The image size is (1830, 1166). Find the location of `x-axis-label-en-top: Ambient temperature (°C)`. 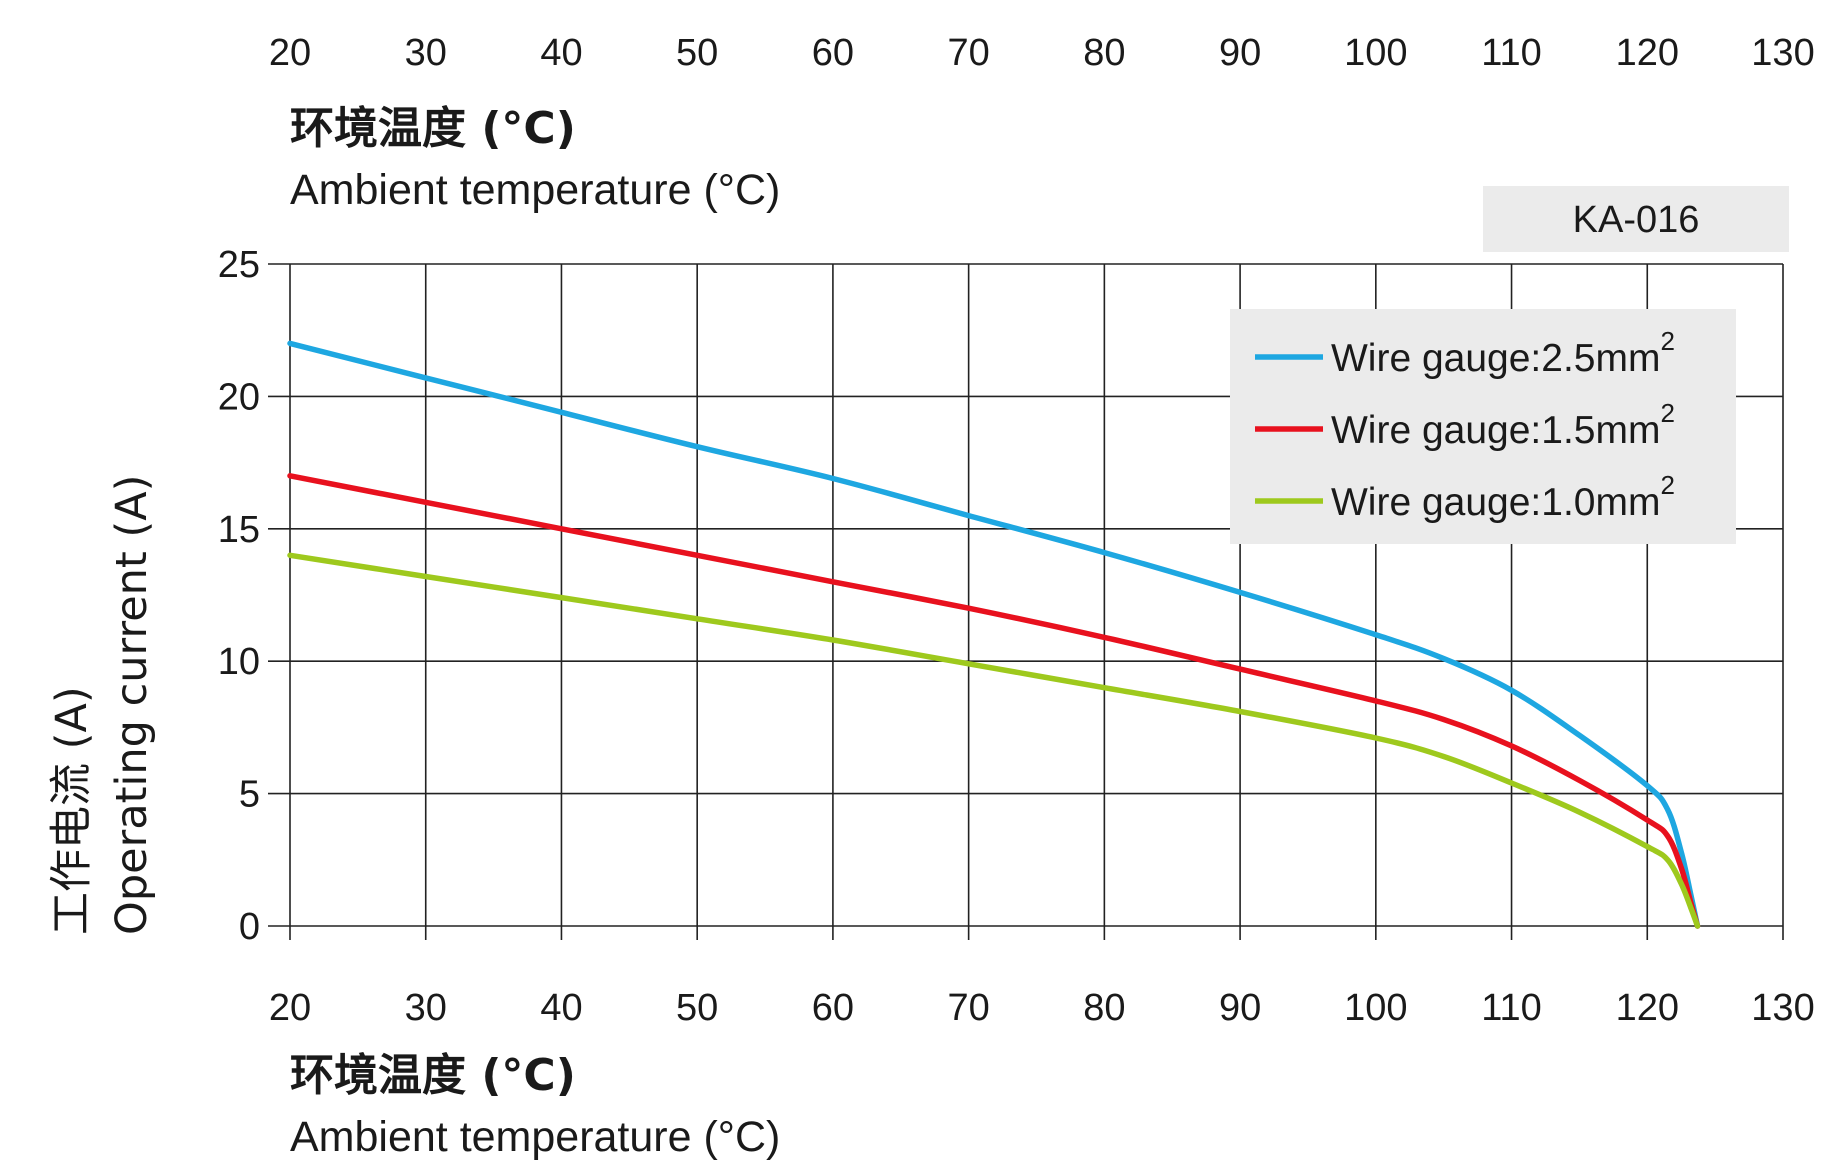

x-axis-label-en-top: Ambient temperature (°C) is located at coordinates (535, 190).